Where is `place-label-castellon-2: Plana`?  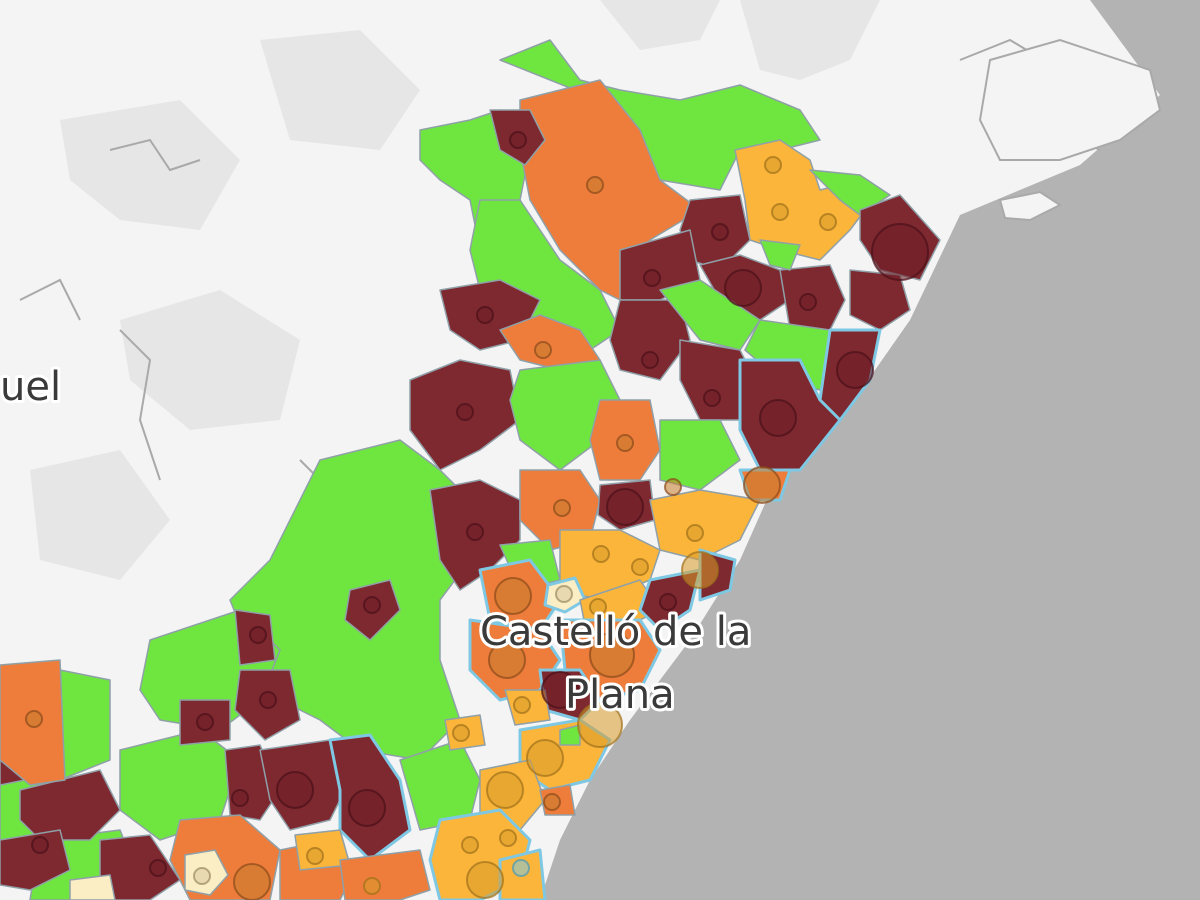
place-label-castellon-2: Plana is located at coordinates (620, 695).